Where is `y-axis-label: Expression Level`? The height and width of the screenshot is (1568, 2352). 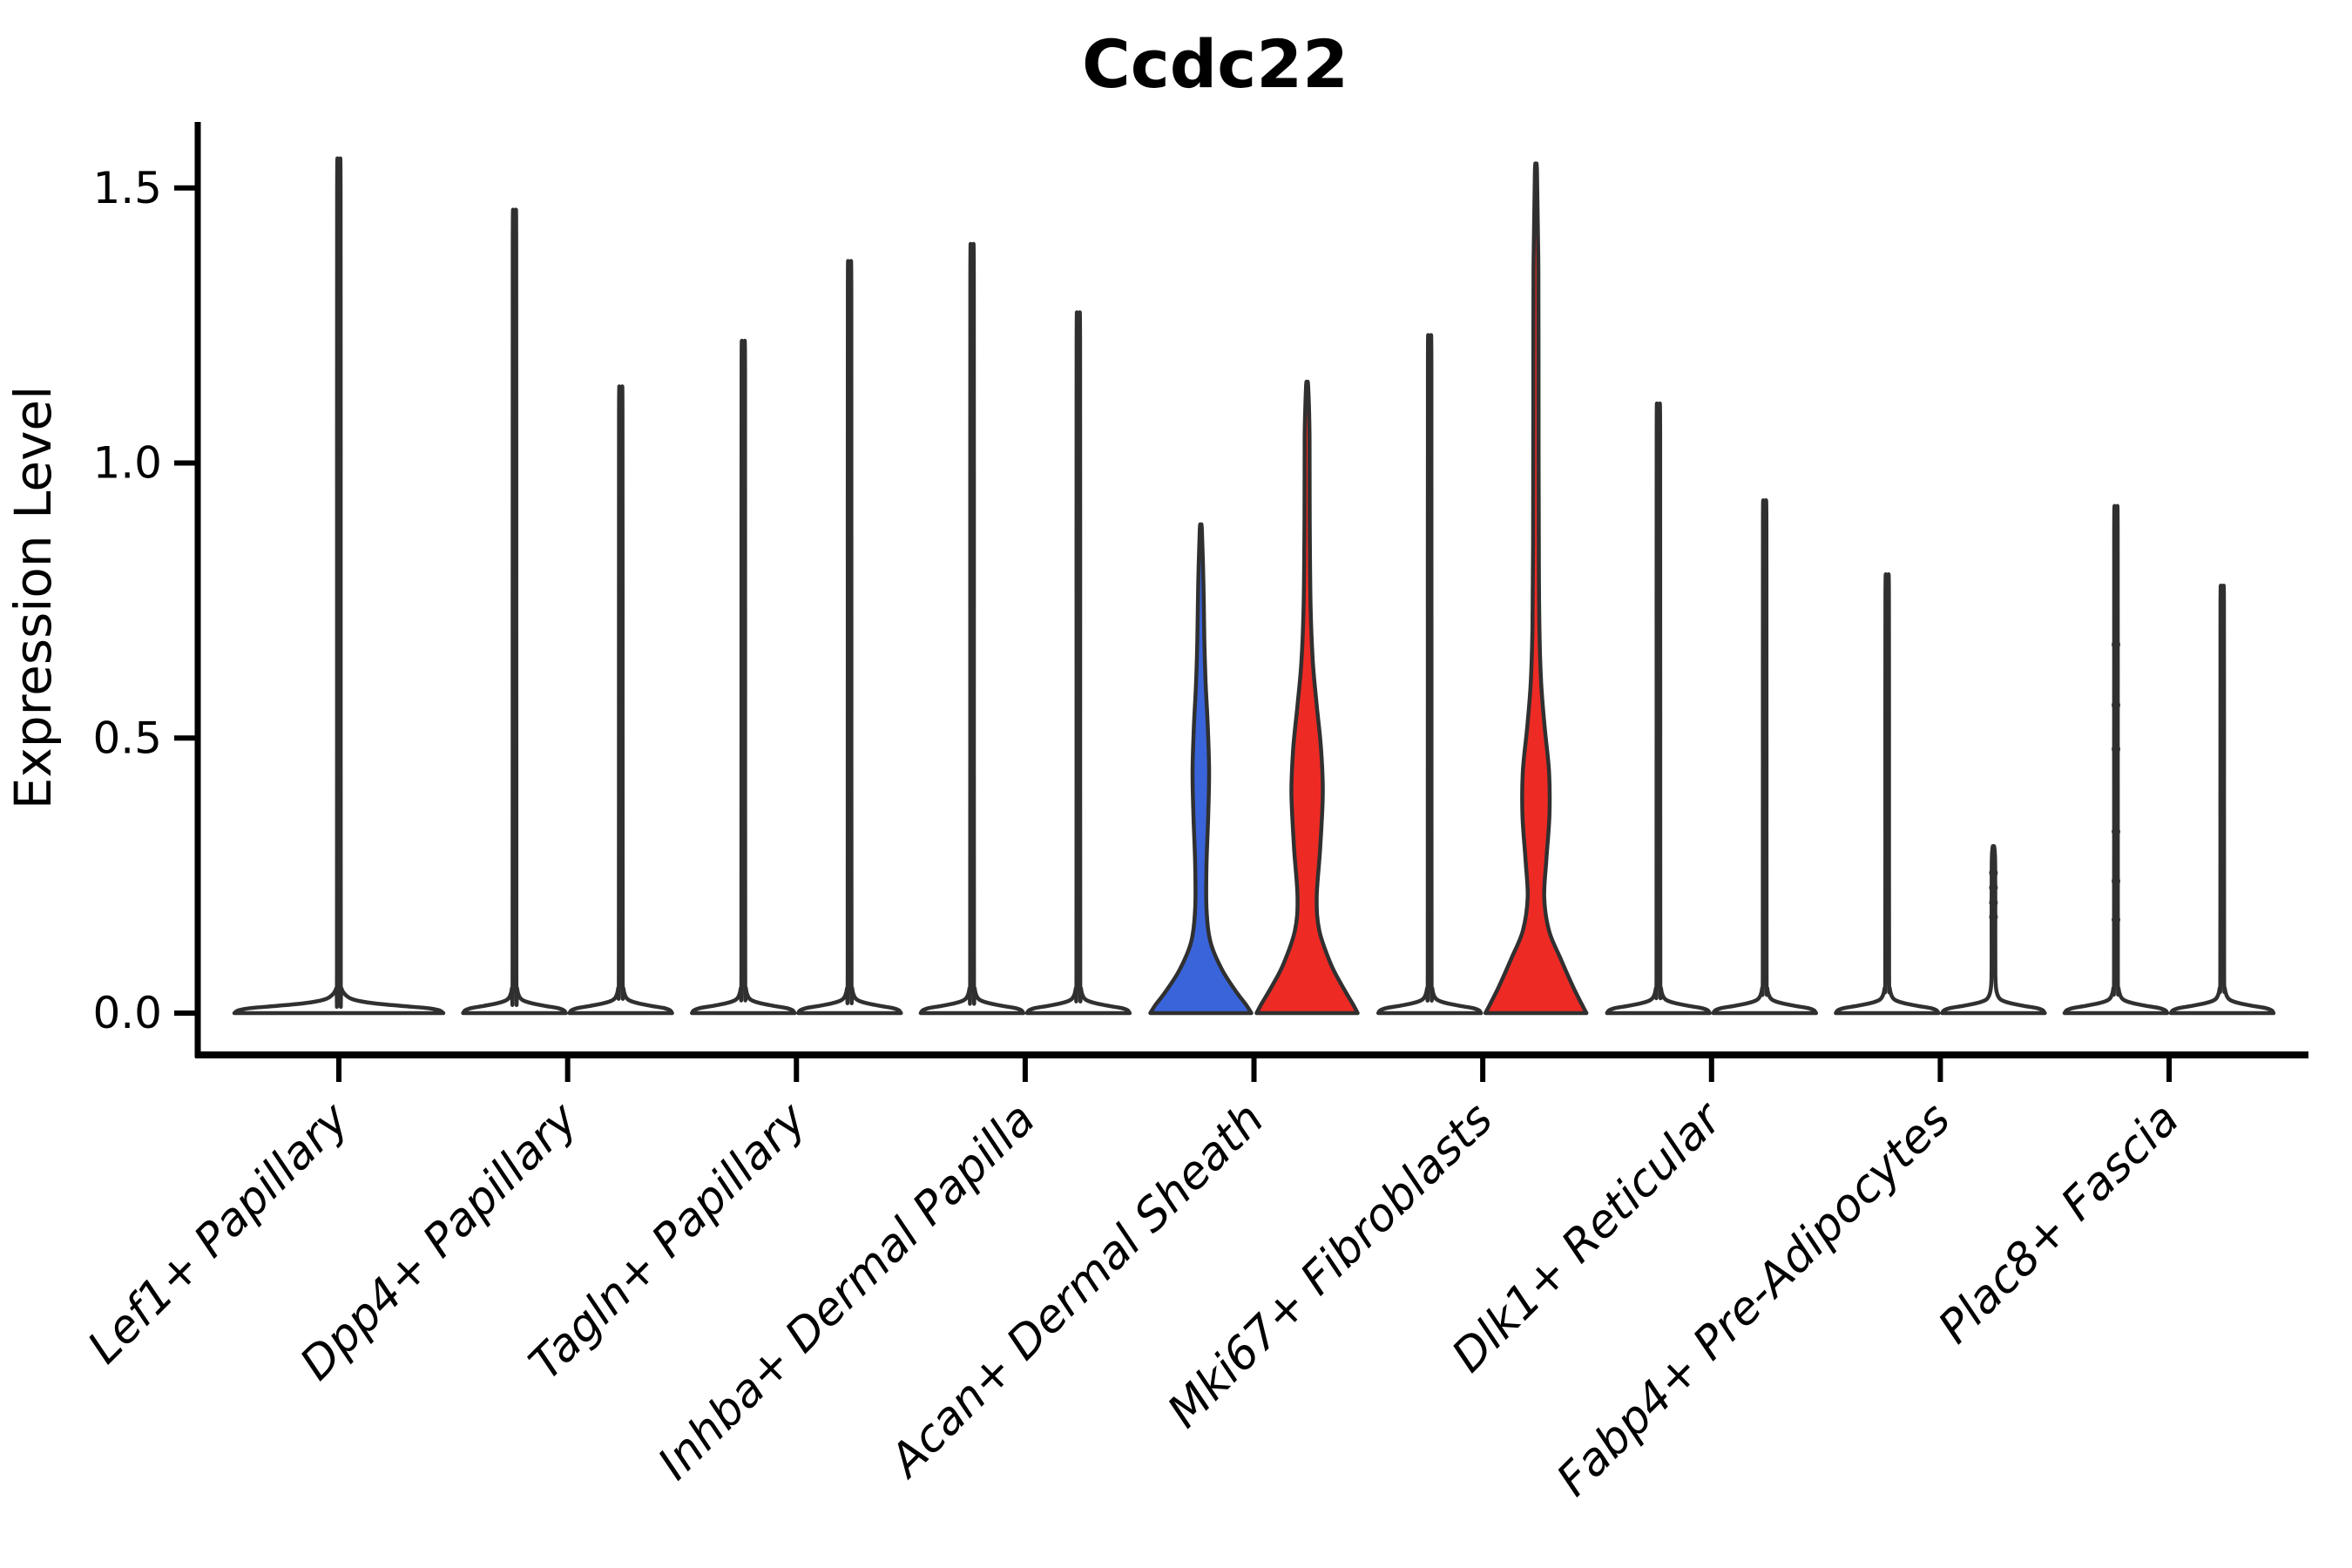 y-axis-label: Expression Level is located at coordinates (33, 597).